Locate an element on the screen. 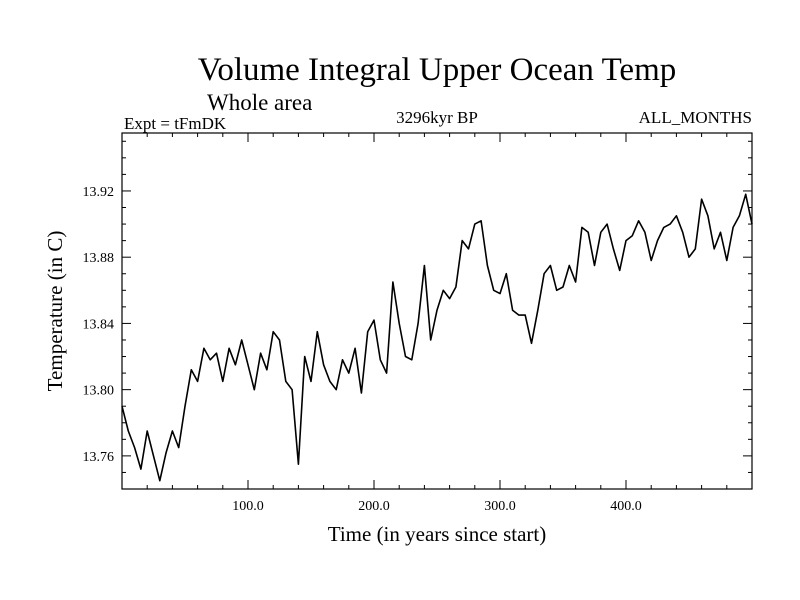 Image resolution: width=800 pixels, height=600 pixels. chart-subtitle: Whole area is located at coordinates (259, 102).